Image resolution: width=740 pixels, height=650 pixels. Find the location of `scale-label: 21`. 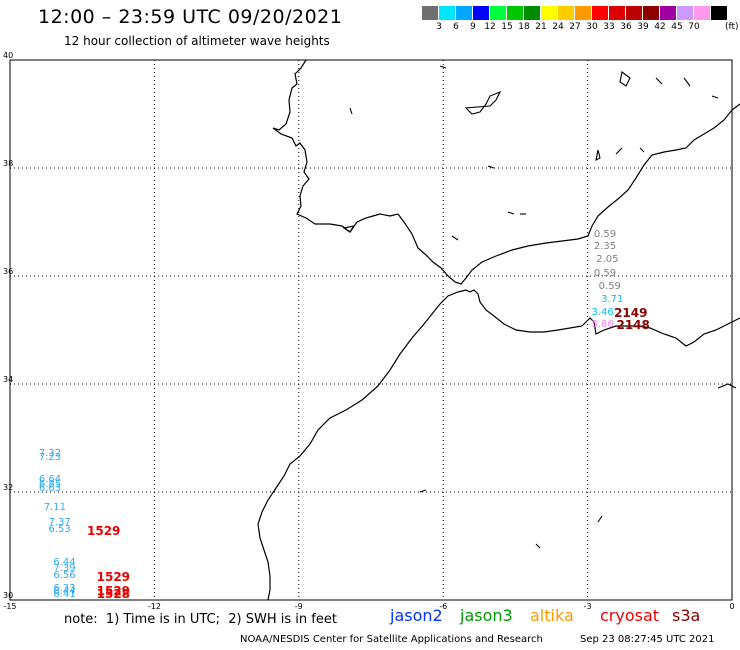

scale-label: 21 is located at coordinates (541, 27).